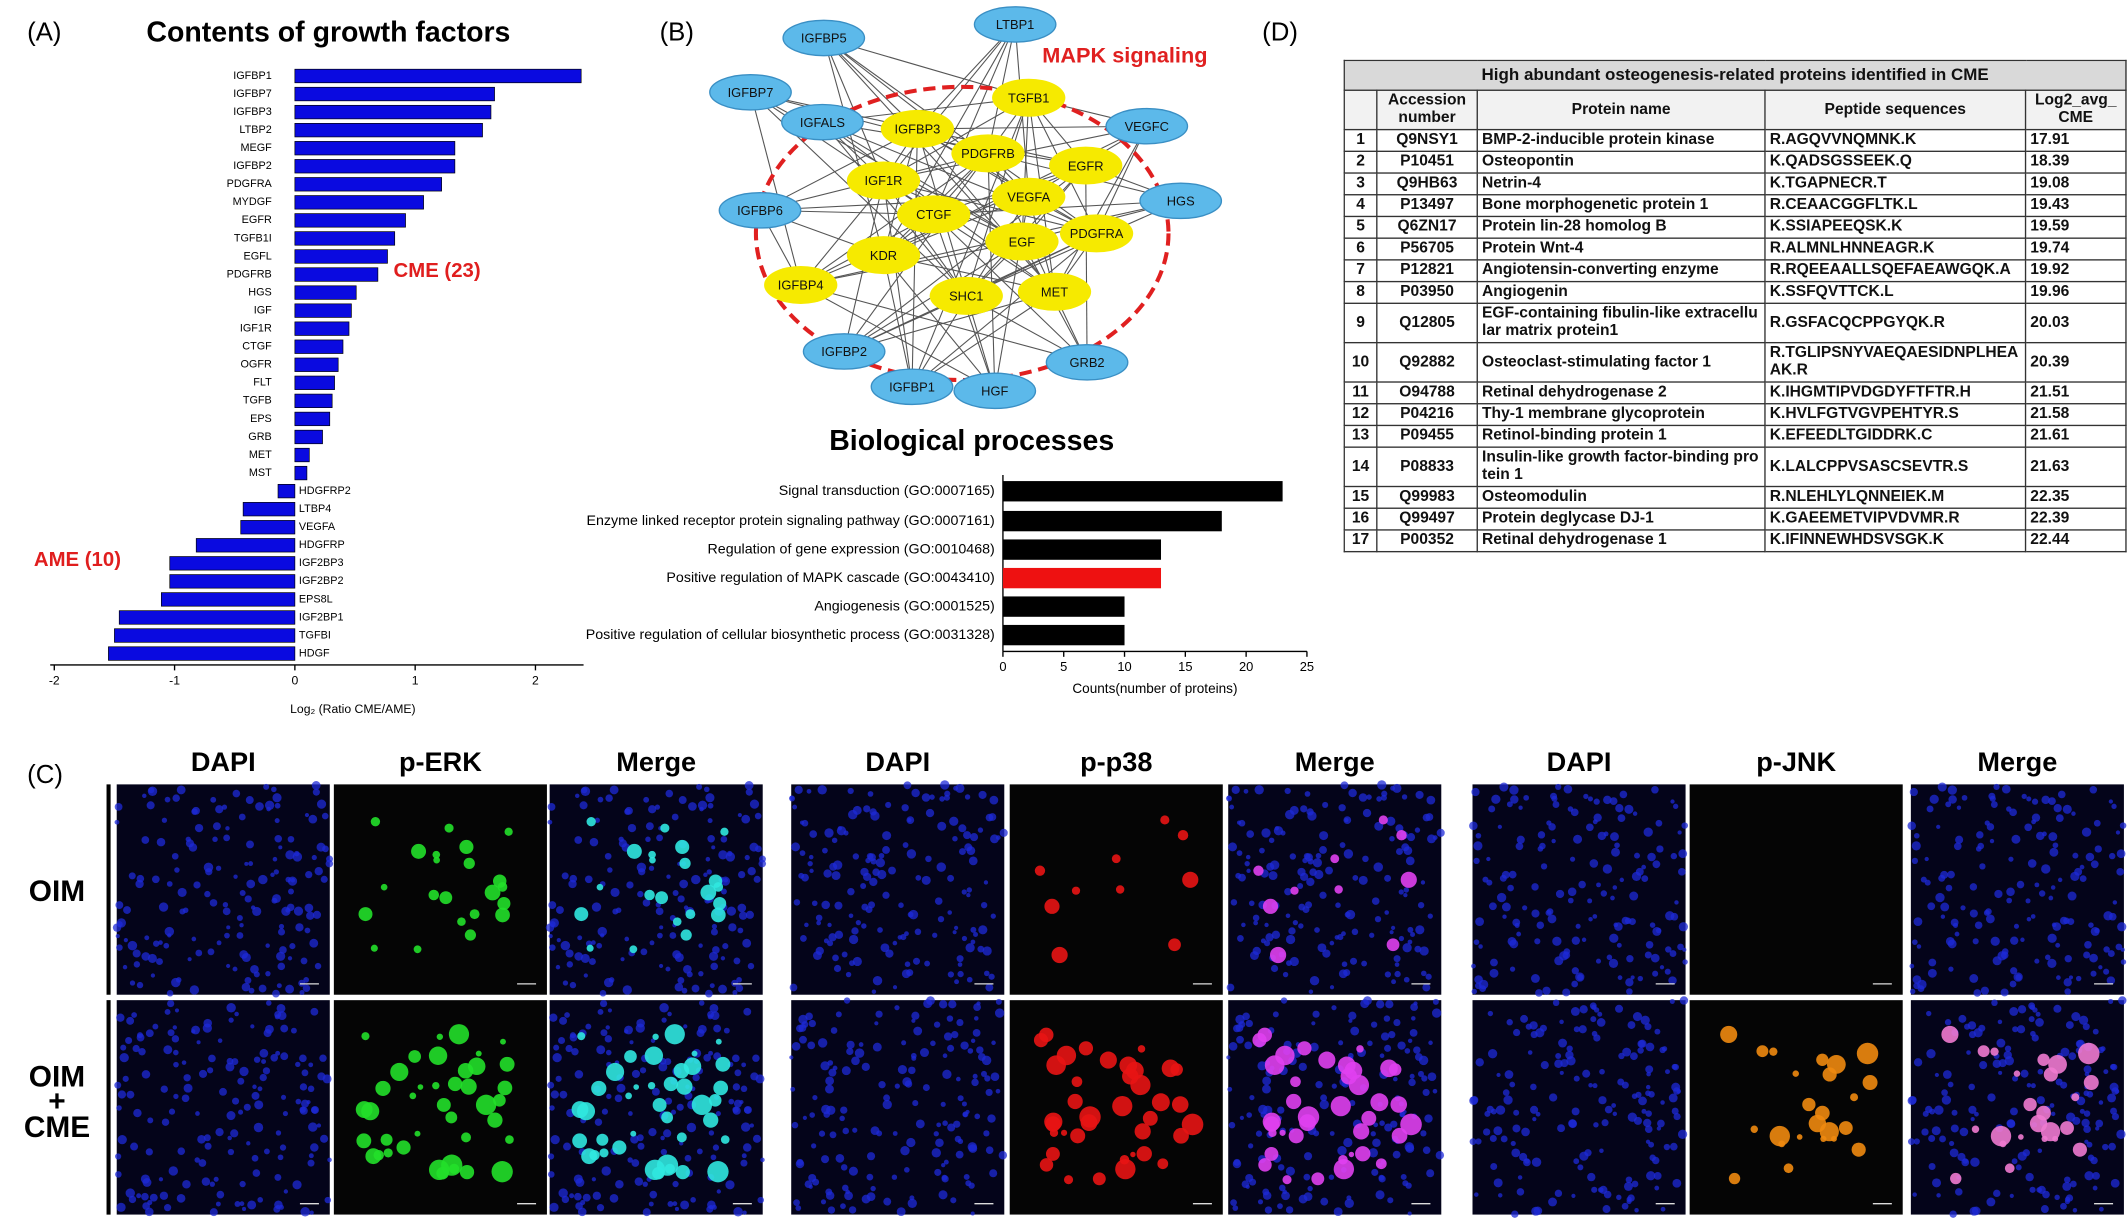 This screenshot has height=1225, width=2128. What do you see at coordinates (1154, 688) in the screenshot?
I see `x-axis-label: Counts(number of proteins)` at bounding box center [1154, 688].